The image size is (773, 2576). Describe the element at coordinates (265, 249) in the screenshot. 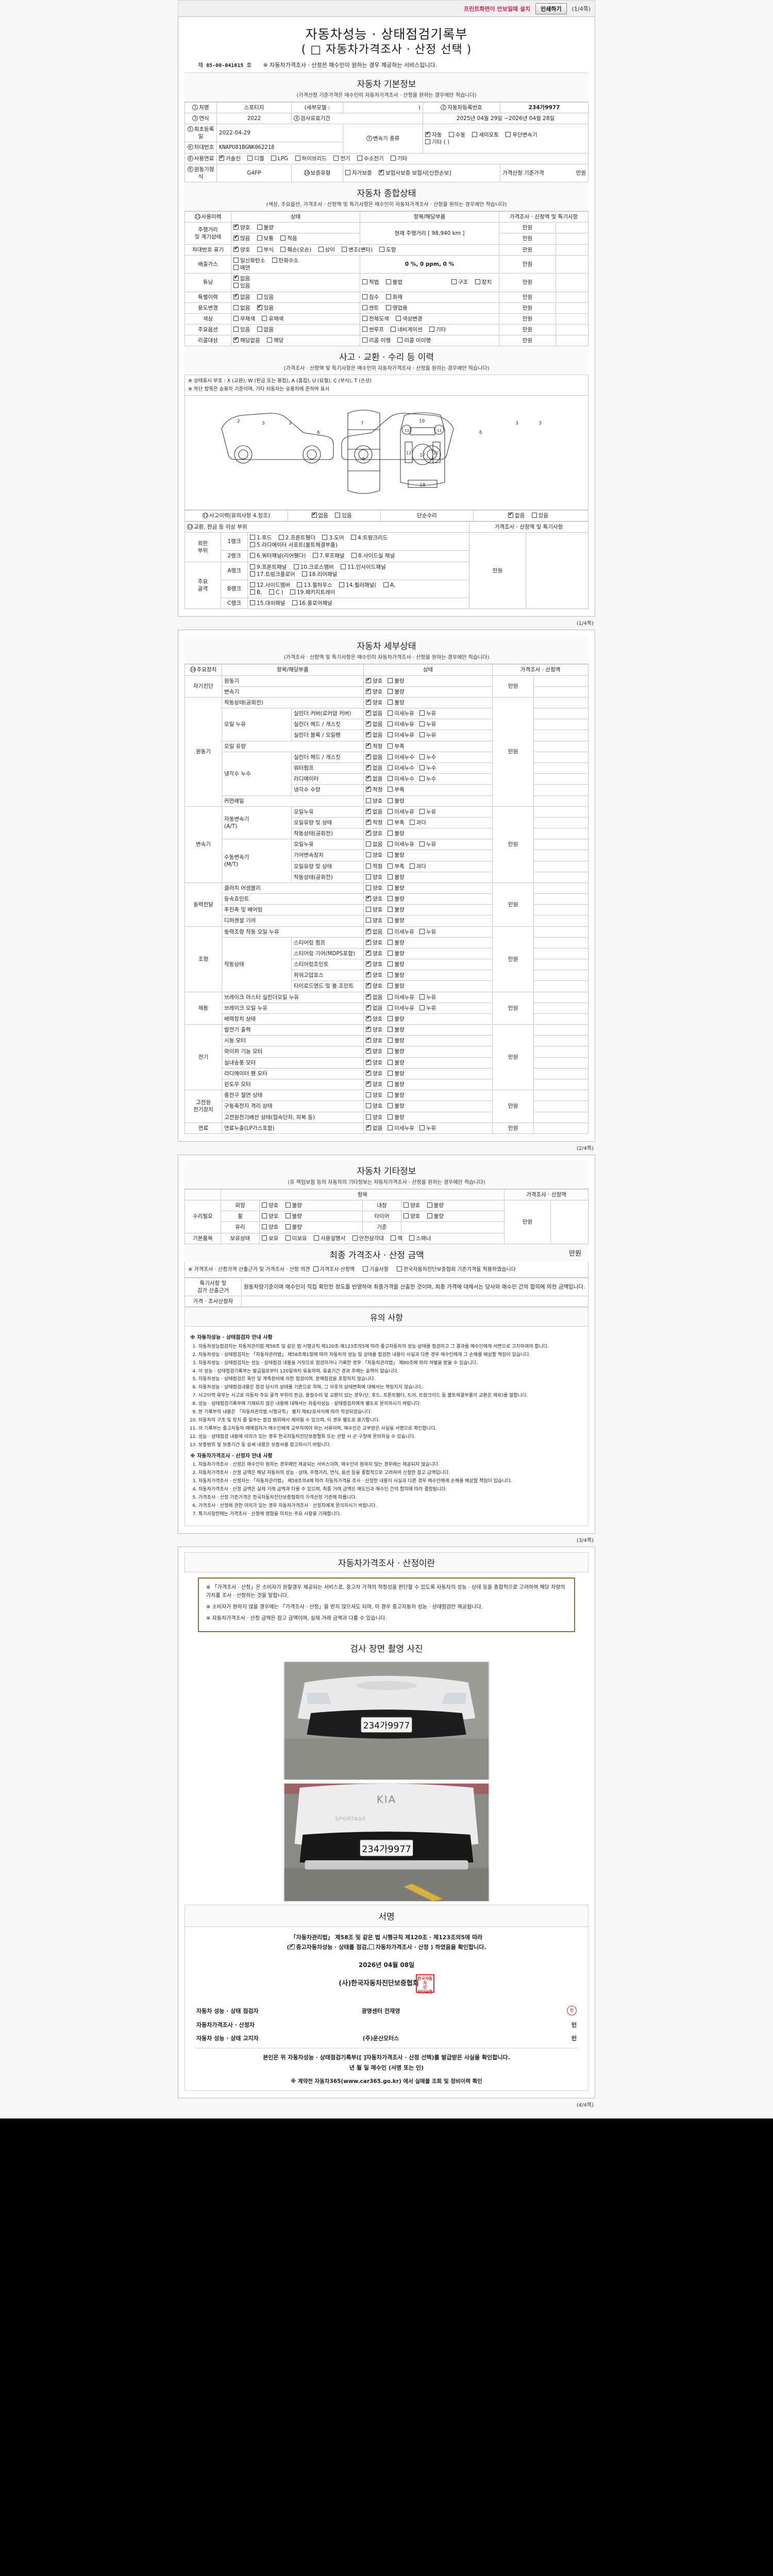

I see `vin-corrosion: 부식` at that location.